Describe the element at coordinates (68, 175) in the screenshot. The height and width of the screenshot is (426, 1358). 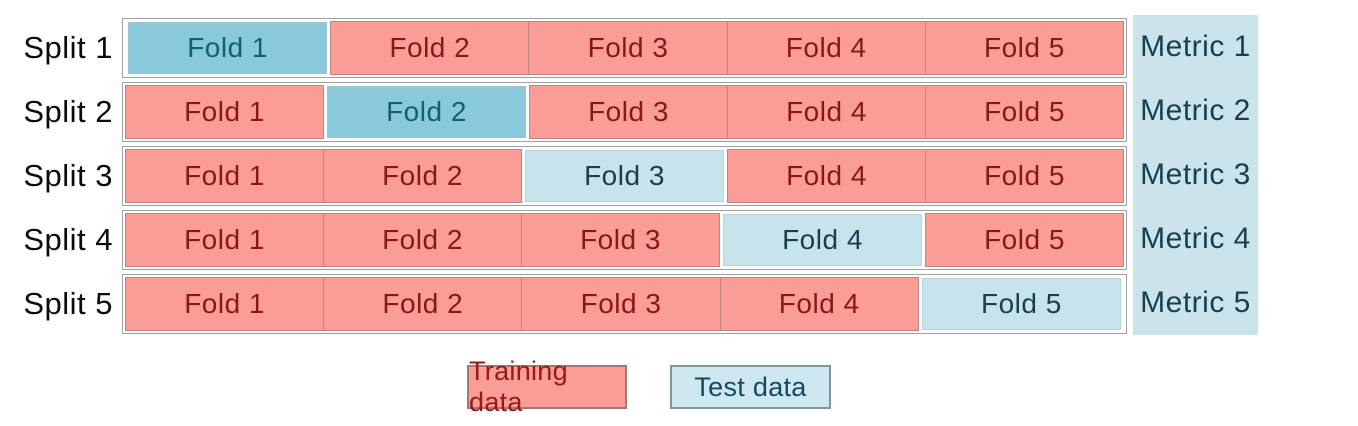
I see `split-label: Split 3` at that location.